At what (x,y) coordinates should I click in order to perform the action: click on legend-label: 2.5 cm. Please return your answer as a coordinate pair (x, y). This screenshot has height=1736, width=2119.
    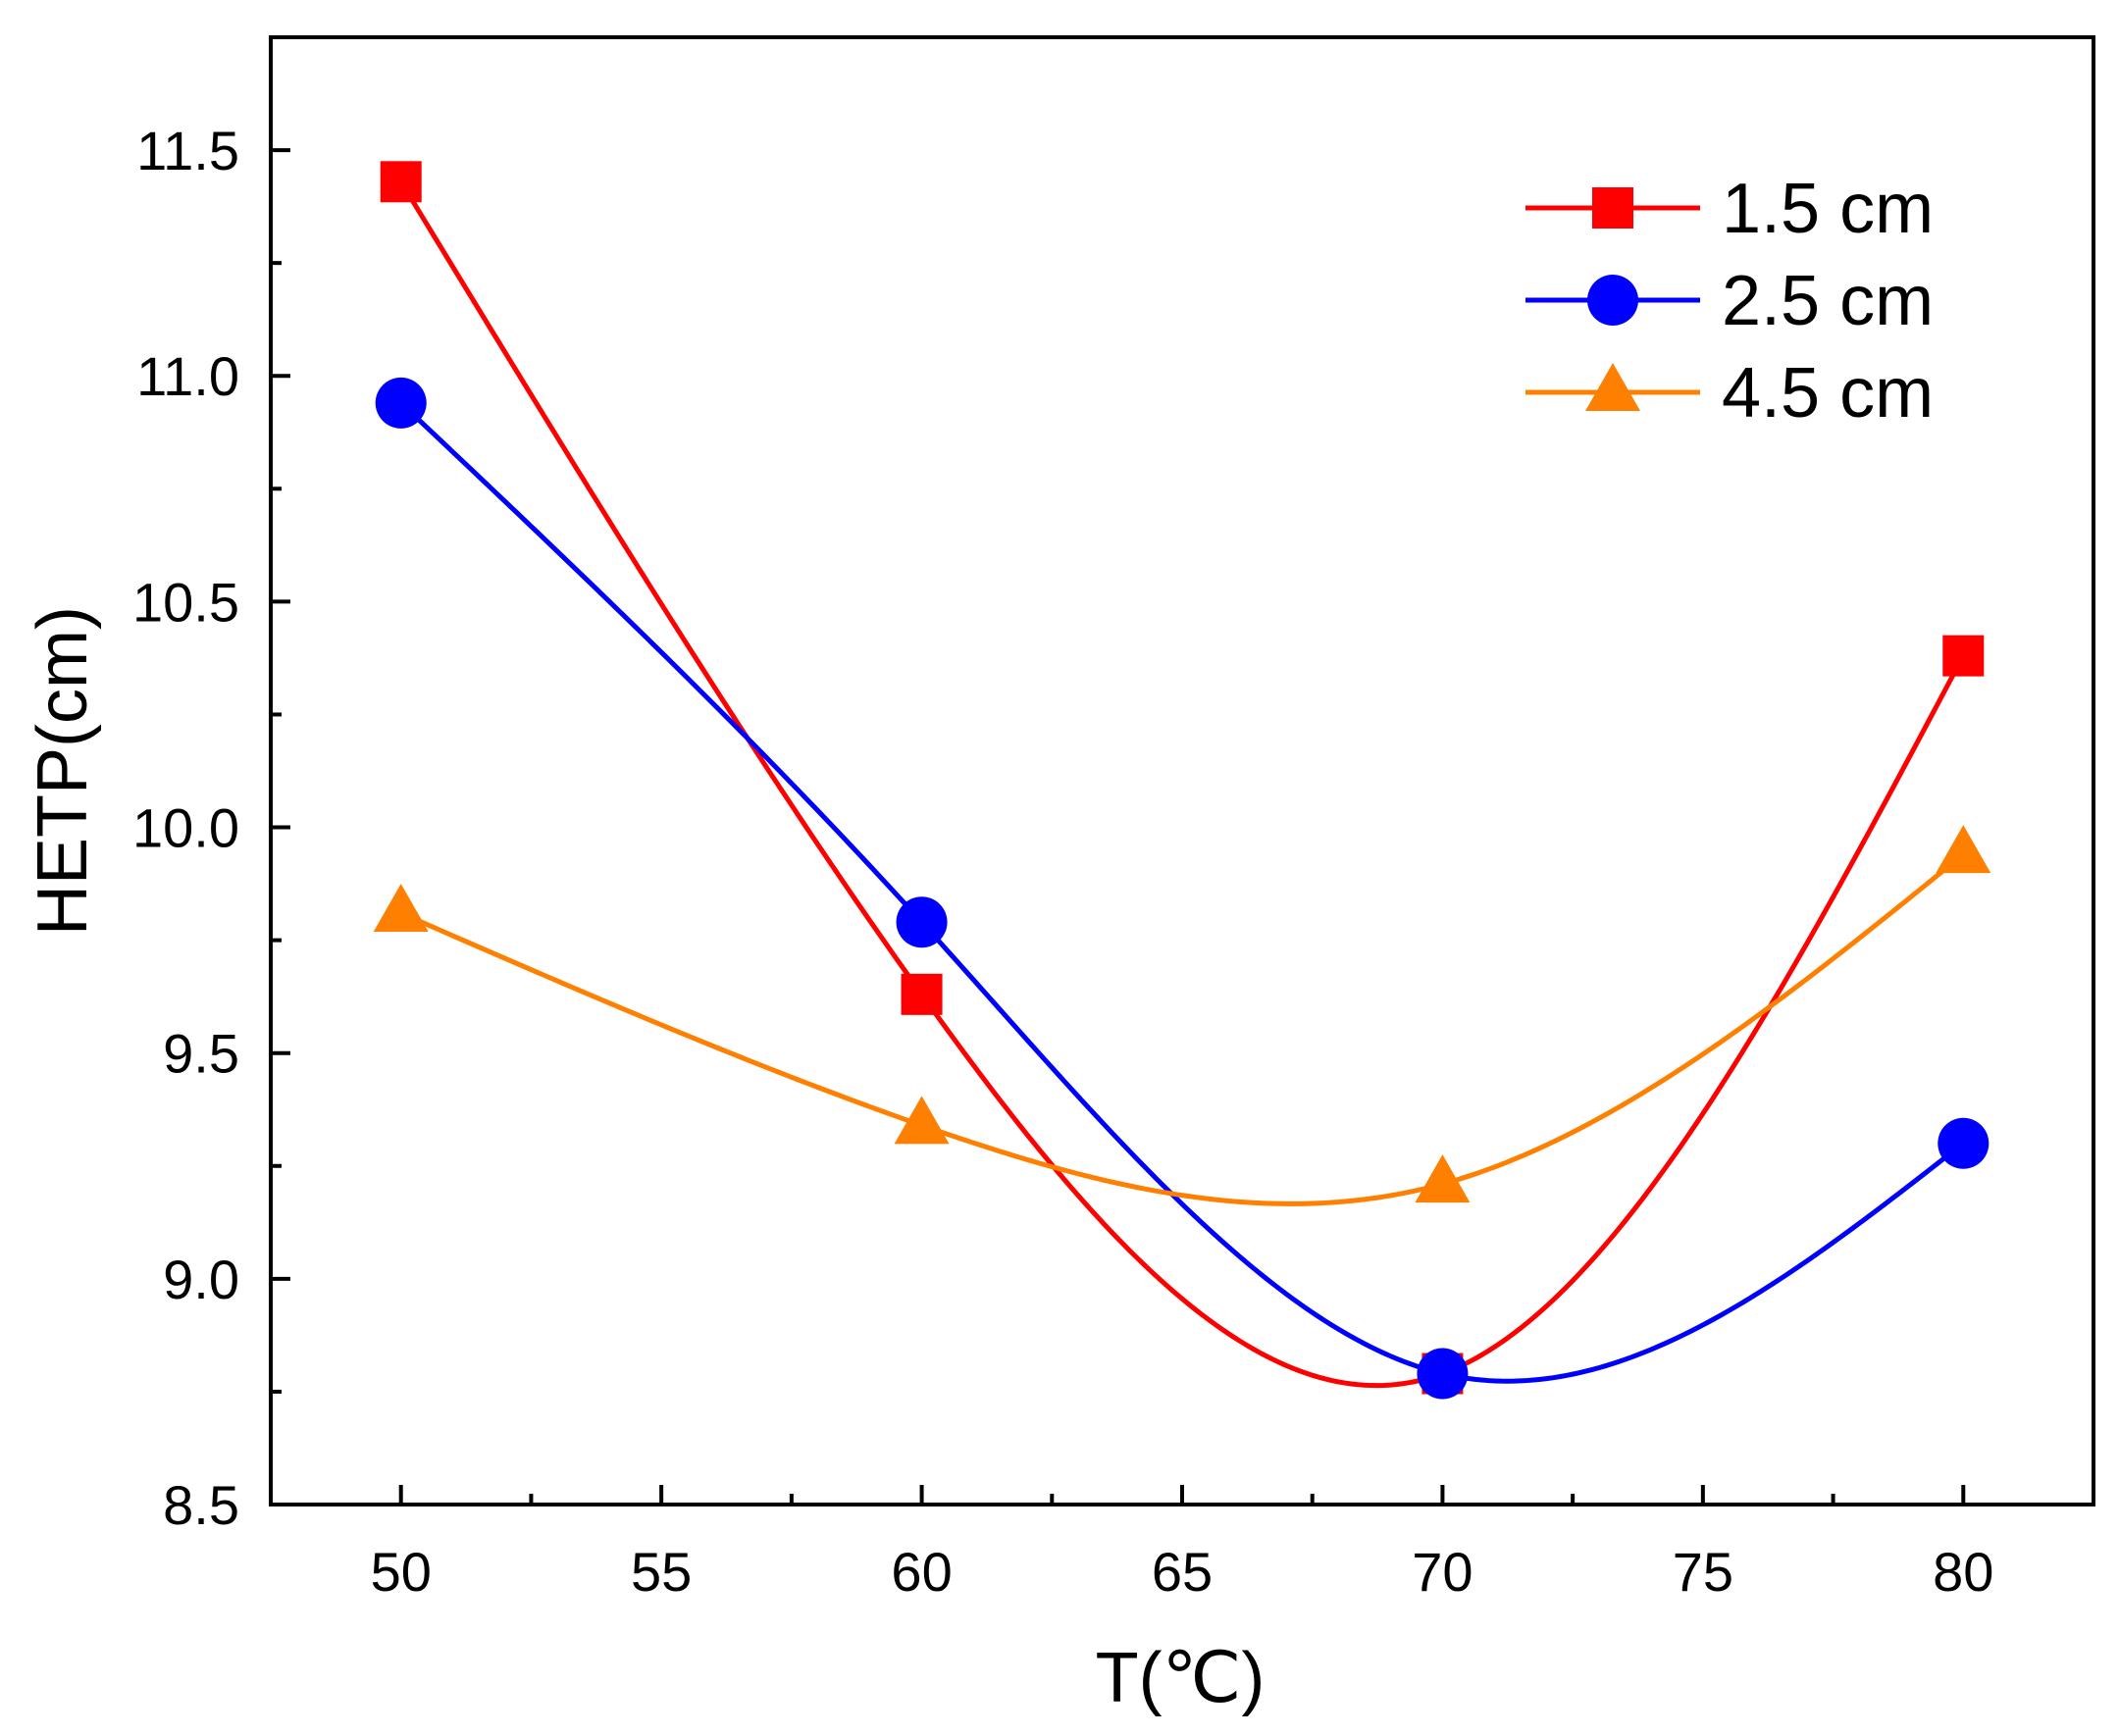
    Looking at the image, I should click on (1828, 301).